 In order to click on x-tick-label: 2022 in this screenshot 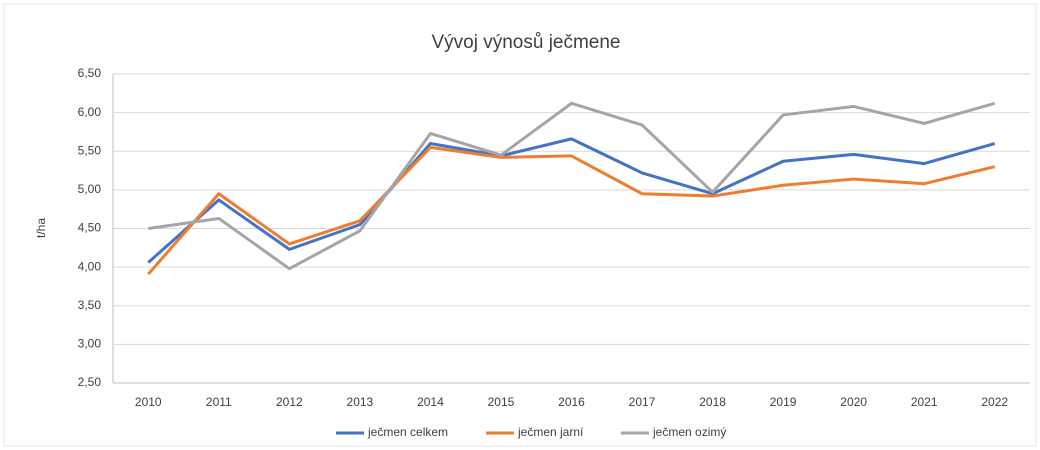, I will do `click(994, 402)`.